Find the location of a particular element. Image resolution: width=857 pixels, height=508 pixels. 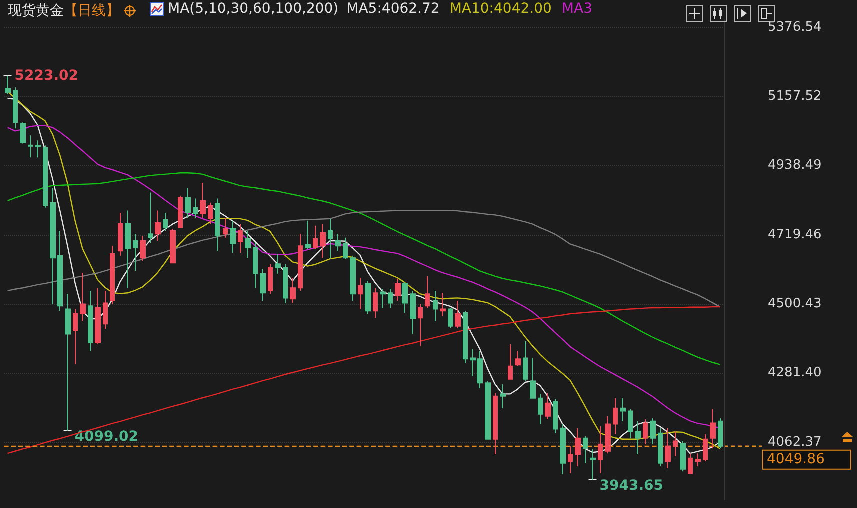

y-tick-label: 4062.37 is located at coordinates (795, 442).